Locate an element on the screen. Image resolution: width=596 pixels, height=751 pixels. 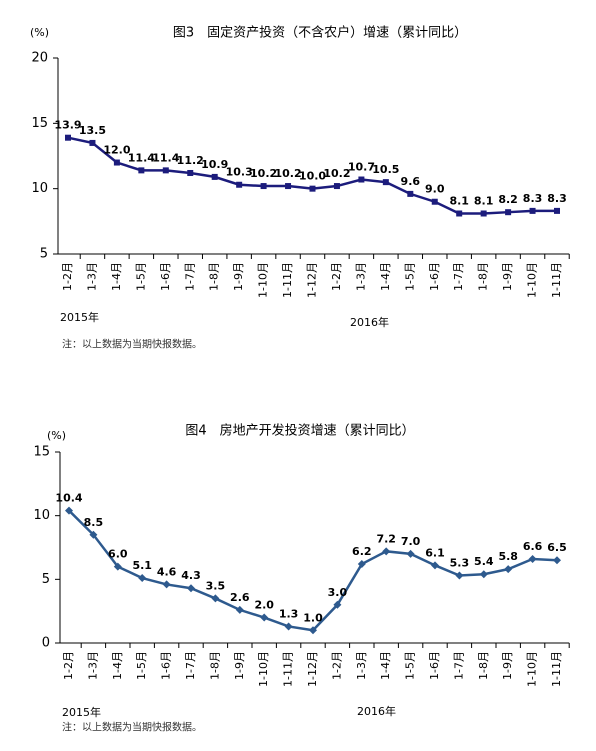
chart-title: 图3 固定资产投资（不含农户）增速（累计同比） is located at coordinates (320, 33).